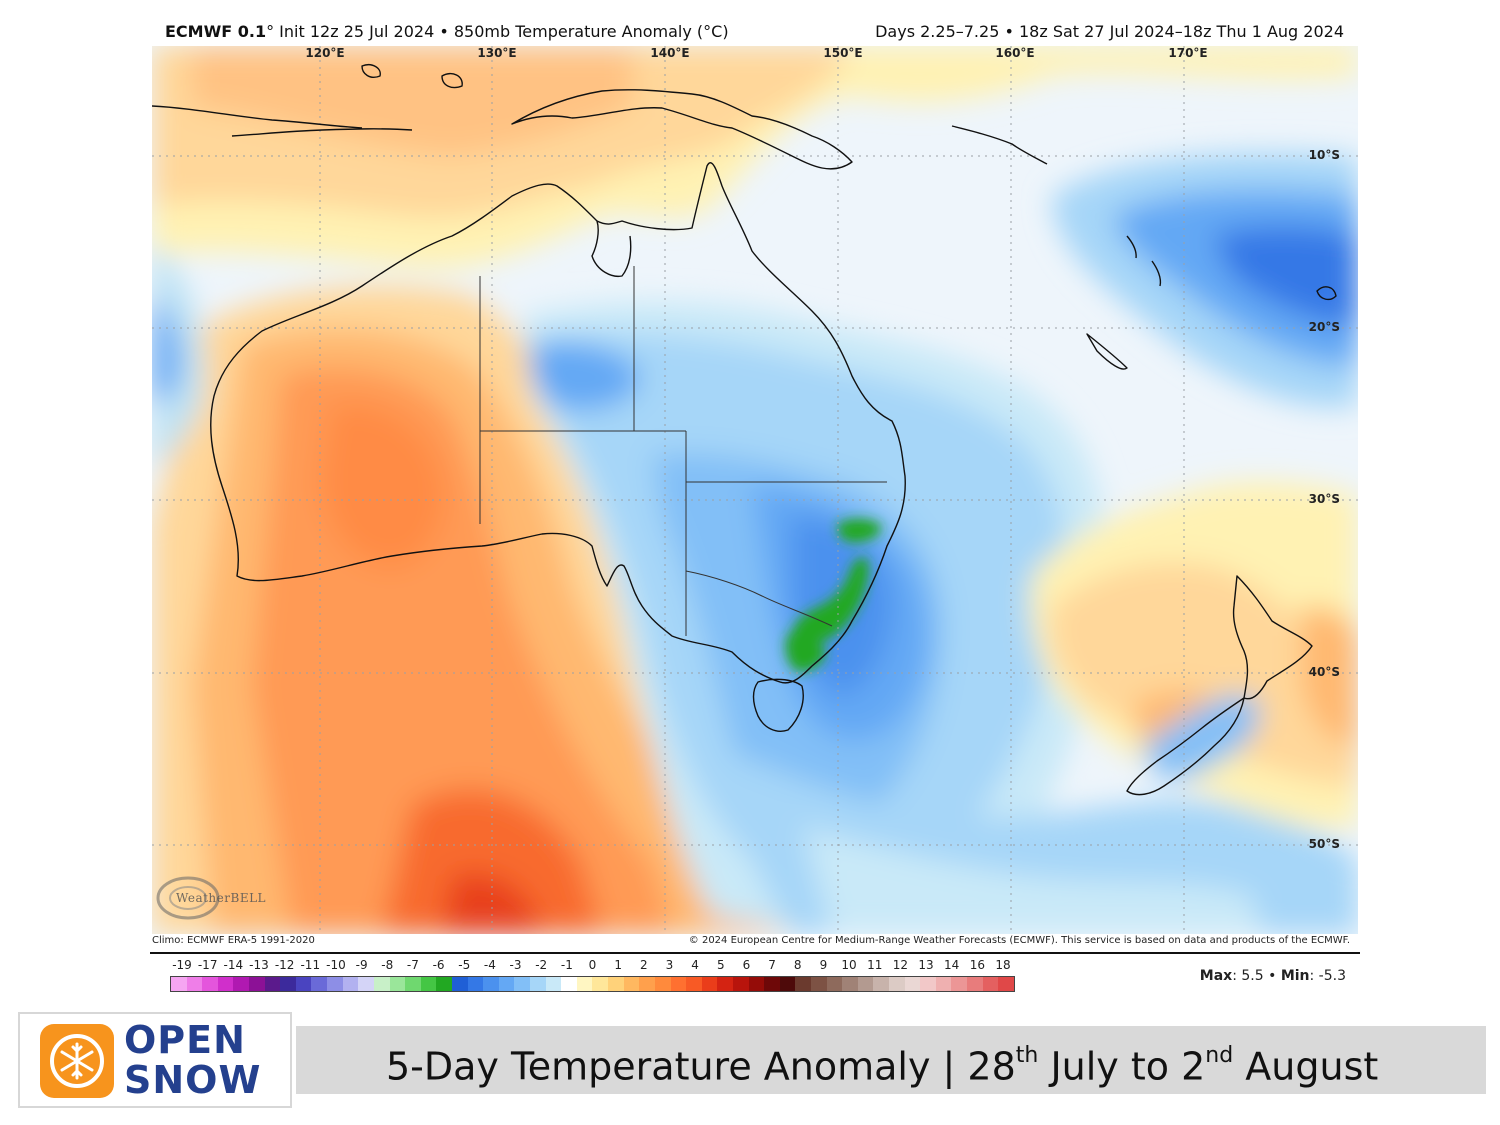 Image resolution: width=1500 pixels, height=1125 pixels. I want to click on colorbar-tick-label: -14, so click(233, 965).